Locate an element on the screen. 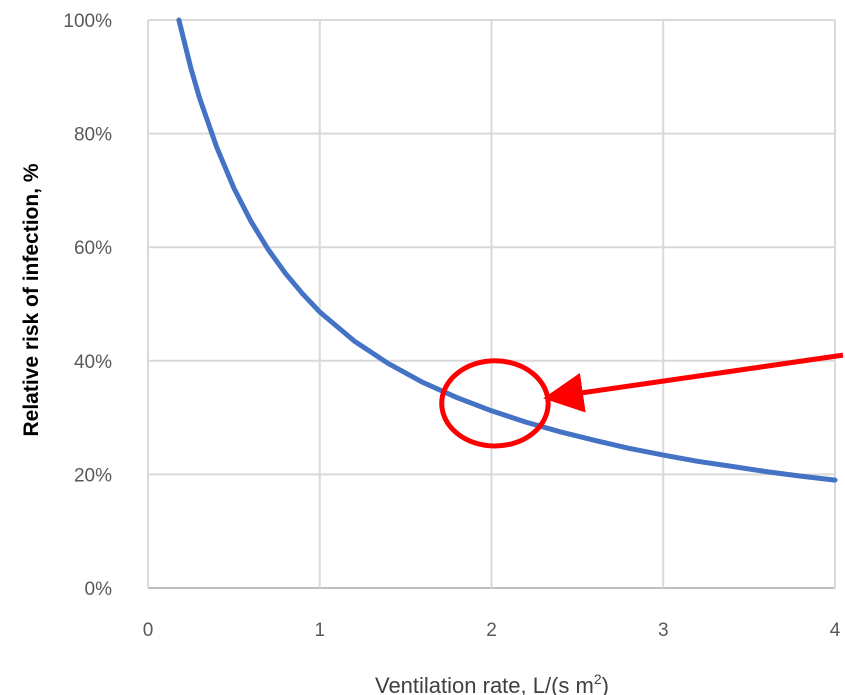  x-tick-label-2: 2 is located at coordinates (491, 630).